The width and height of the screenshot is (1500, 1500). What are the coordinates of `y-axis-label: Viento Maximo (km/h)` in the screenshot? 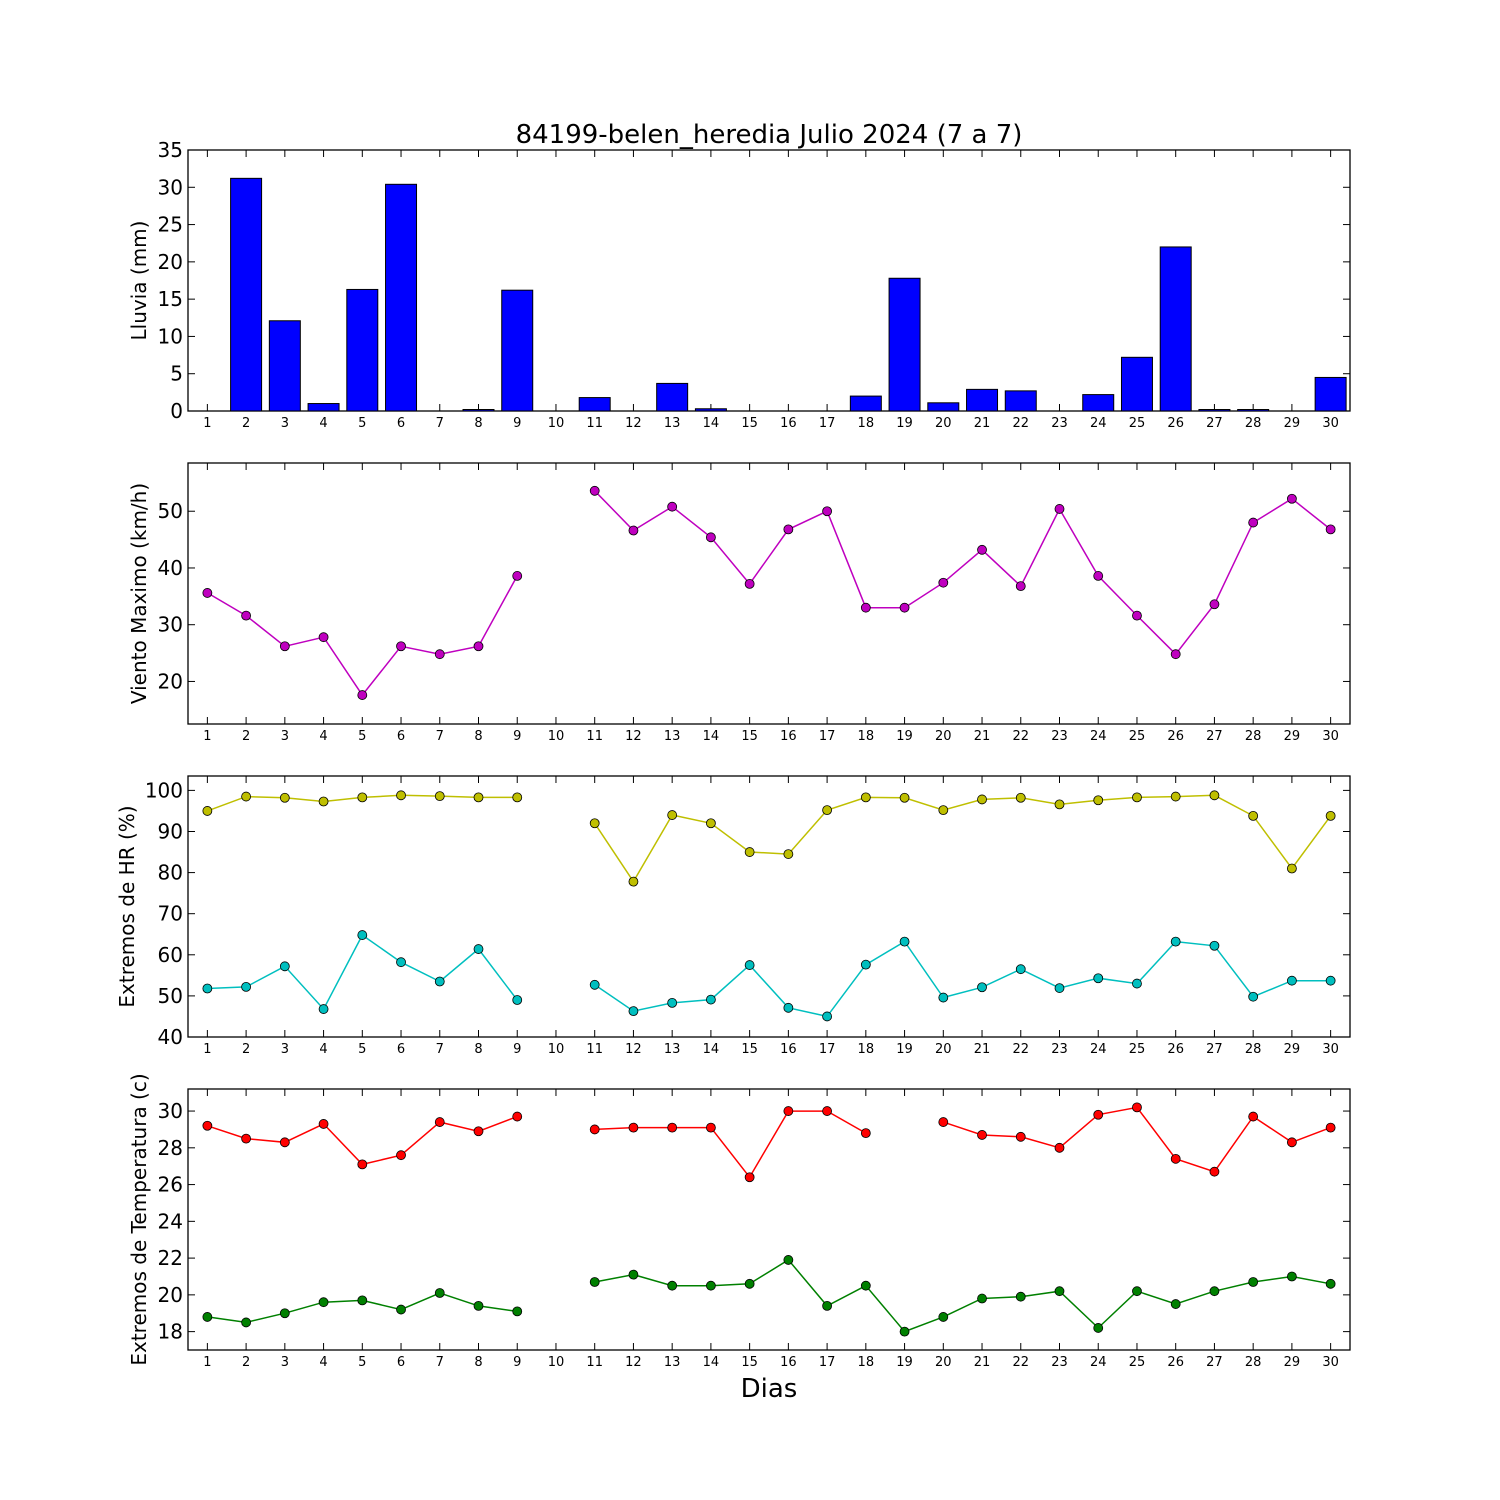 It's located at (139, 593).